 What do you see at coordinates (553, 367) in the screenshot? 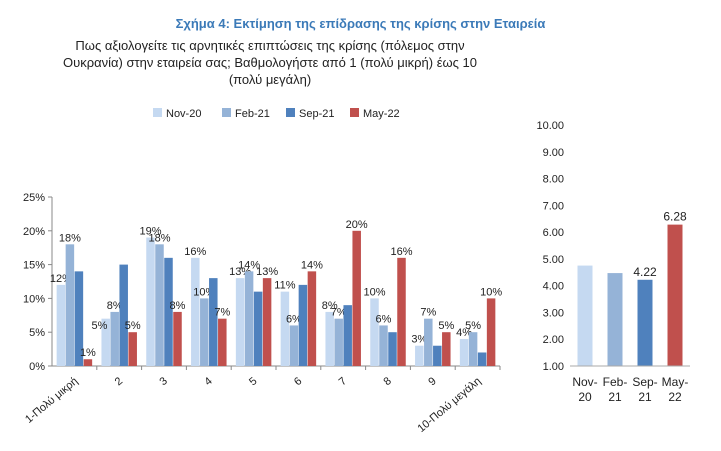
I see `y-tick-label: 1.00` at bounding box center [553, 367].